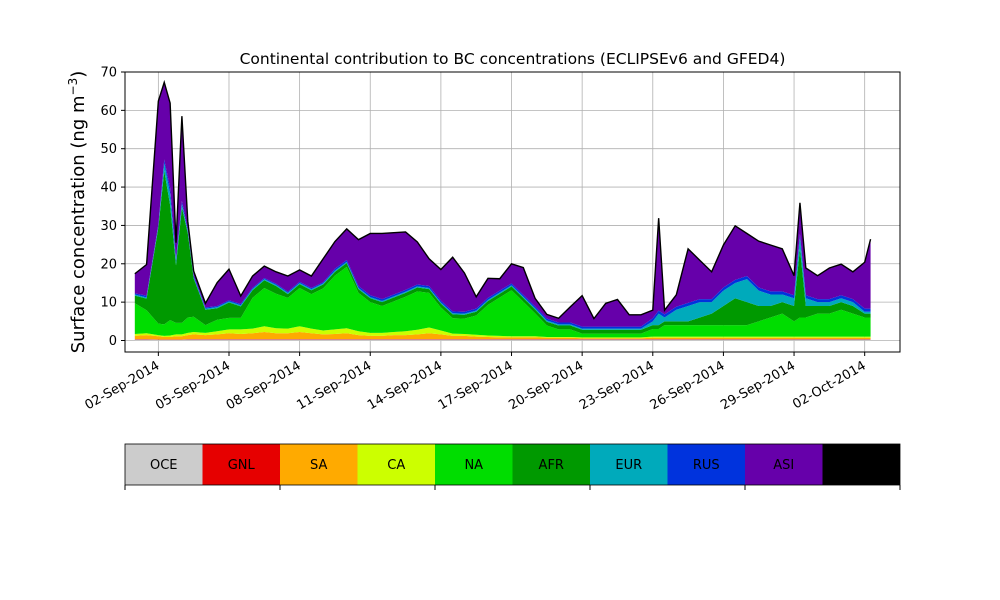  I want to click on x-tick-label: 02-Oct-2014, so click(829, 385).